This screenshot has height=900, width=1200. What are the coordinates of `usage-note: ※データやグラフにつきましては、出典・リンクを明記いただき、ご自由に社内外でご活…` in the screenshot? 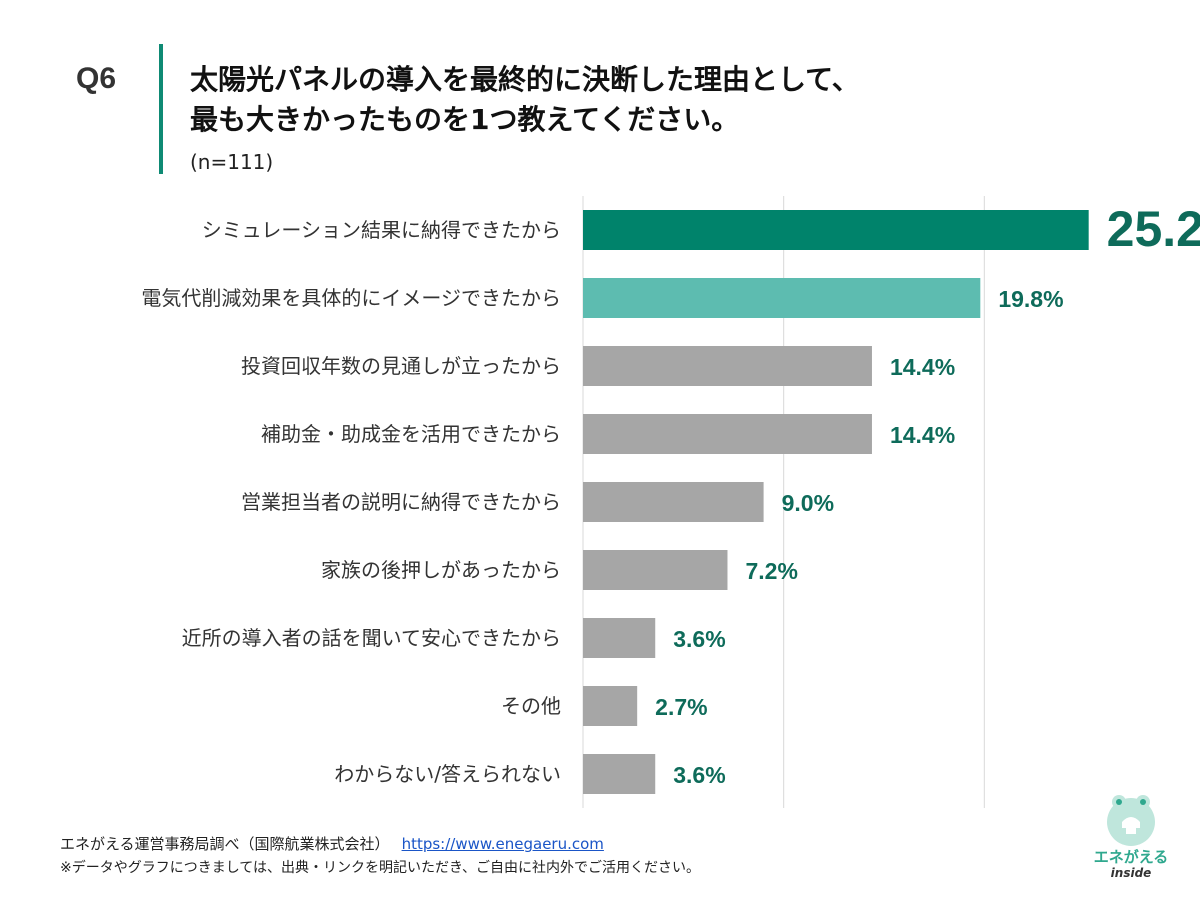 It's located at (380, 868).